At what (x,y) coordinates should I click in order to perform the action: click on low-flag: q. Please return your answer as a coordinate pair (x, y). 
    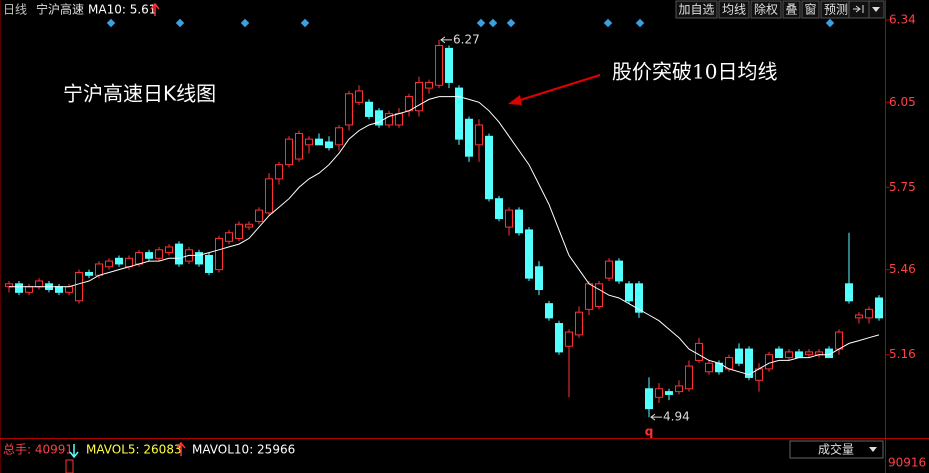
    Looking at the image, I should click on (649, 432).